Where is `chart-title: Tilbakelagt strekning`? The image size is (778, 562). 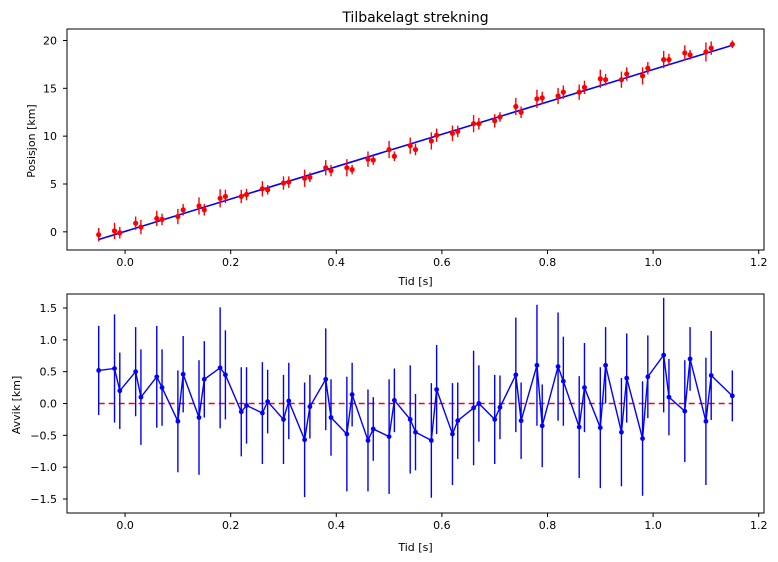 chart-title: Tilbakelagt strekning is located at coordinates (414, 18).